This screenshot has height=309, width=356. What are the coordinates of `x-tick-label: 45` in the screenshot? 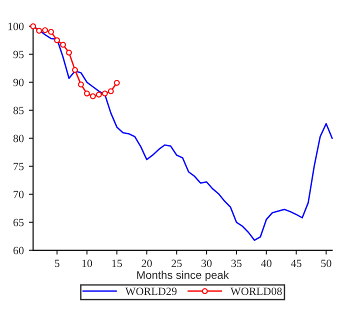 It's located at (296, 264).